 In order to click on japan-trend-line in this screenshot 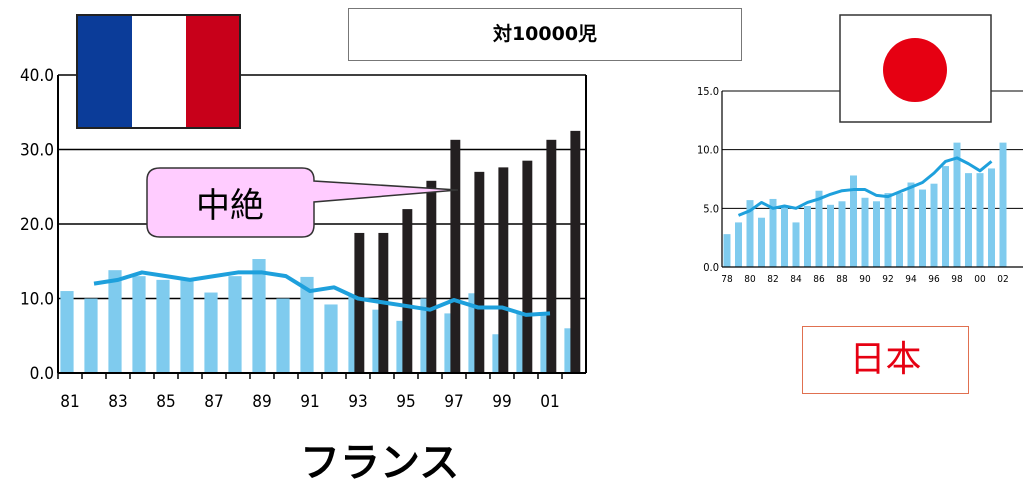, I will do `click(865, 186)`.